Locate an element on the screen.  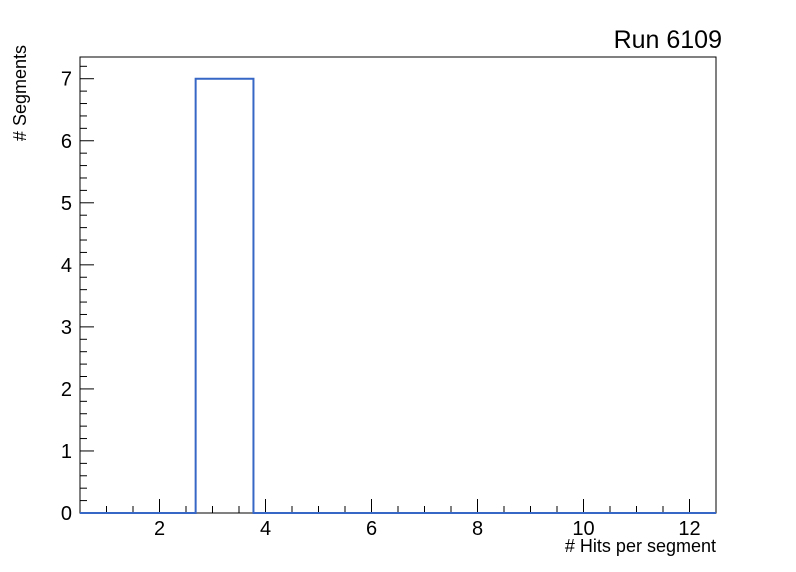
x-tick-label: 2 is located at coordinates (159, 529).